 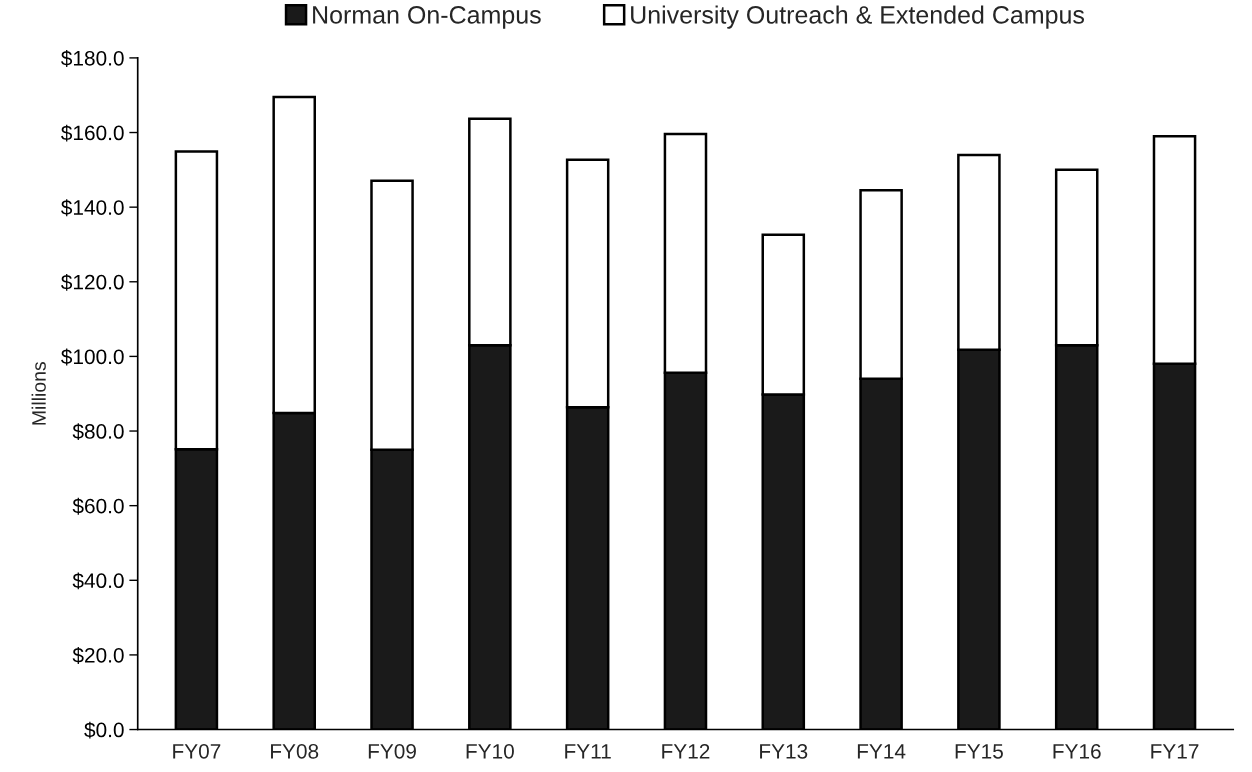 I want to click on x-tick-label: FY11, so click(x=588, y=751).